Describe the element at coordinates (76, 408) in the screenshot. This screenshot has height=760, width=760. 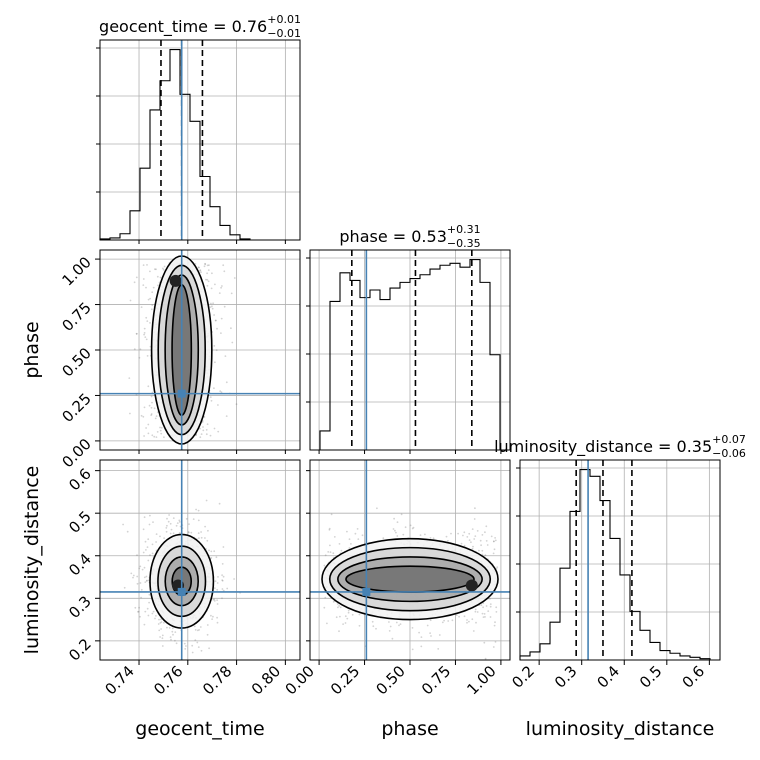
I see `ytick-label-phase-1: 0.25` at that location.